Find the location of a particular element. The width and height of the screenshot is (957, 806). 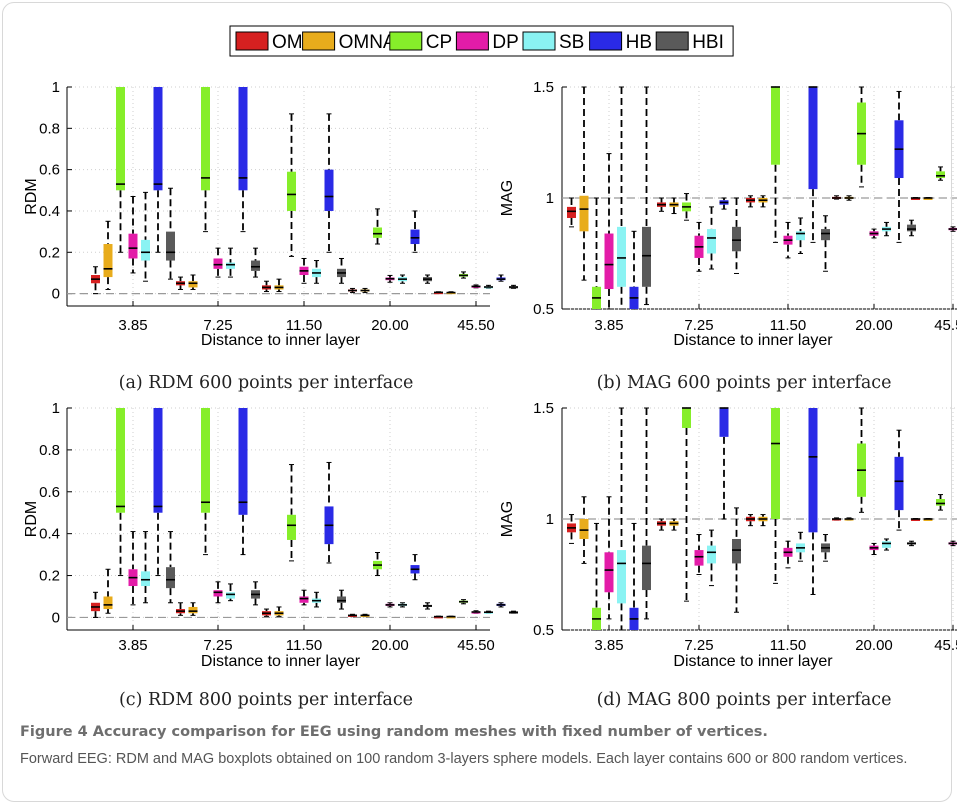

panel-subcaption: (d) MAG 800 points per interface is located at coordinates (744, 700).